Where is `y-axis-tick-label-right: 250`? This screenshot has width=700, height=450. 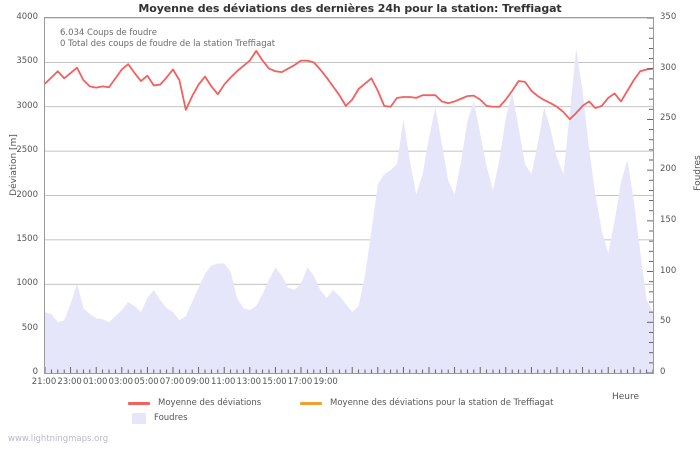
y-axis-tick-label-right: 250 is located at coordinates (668, 118).